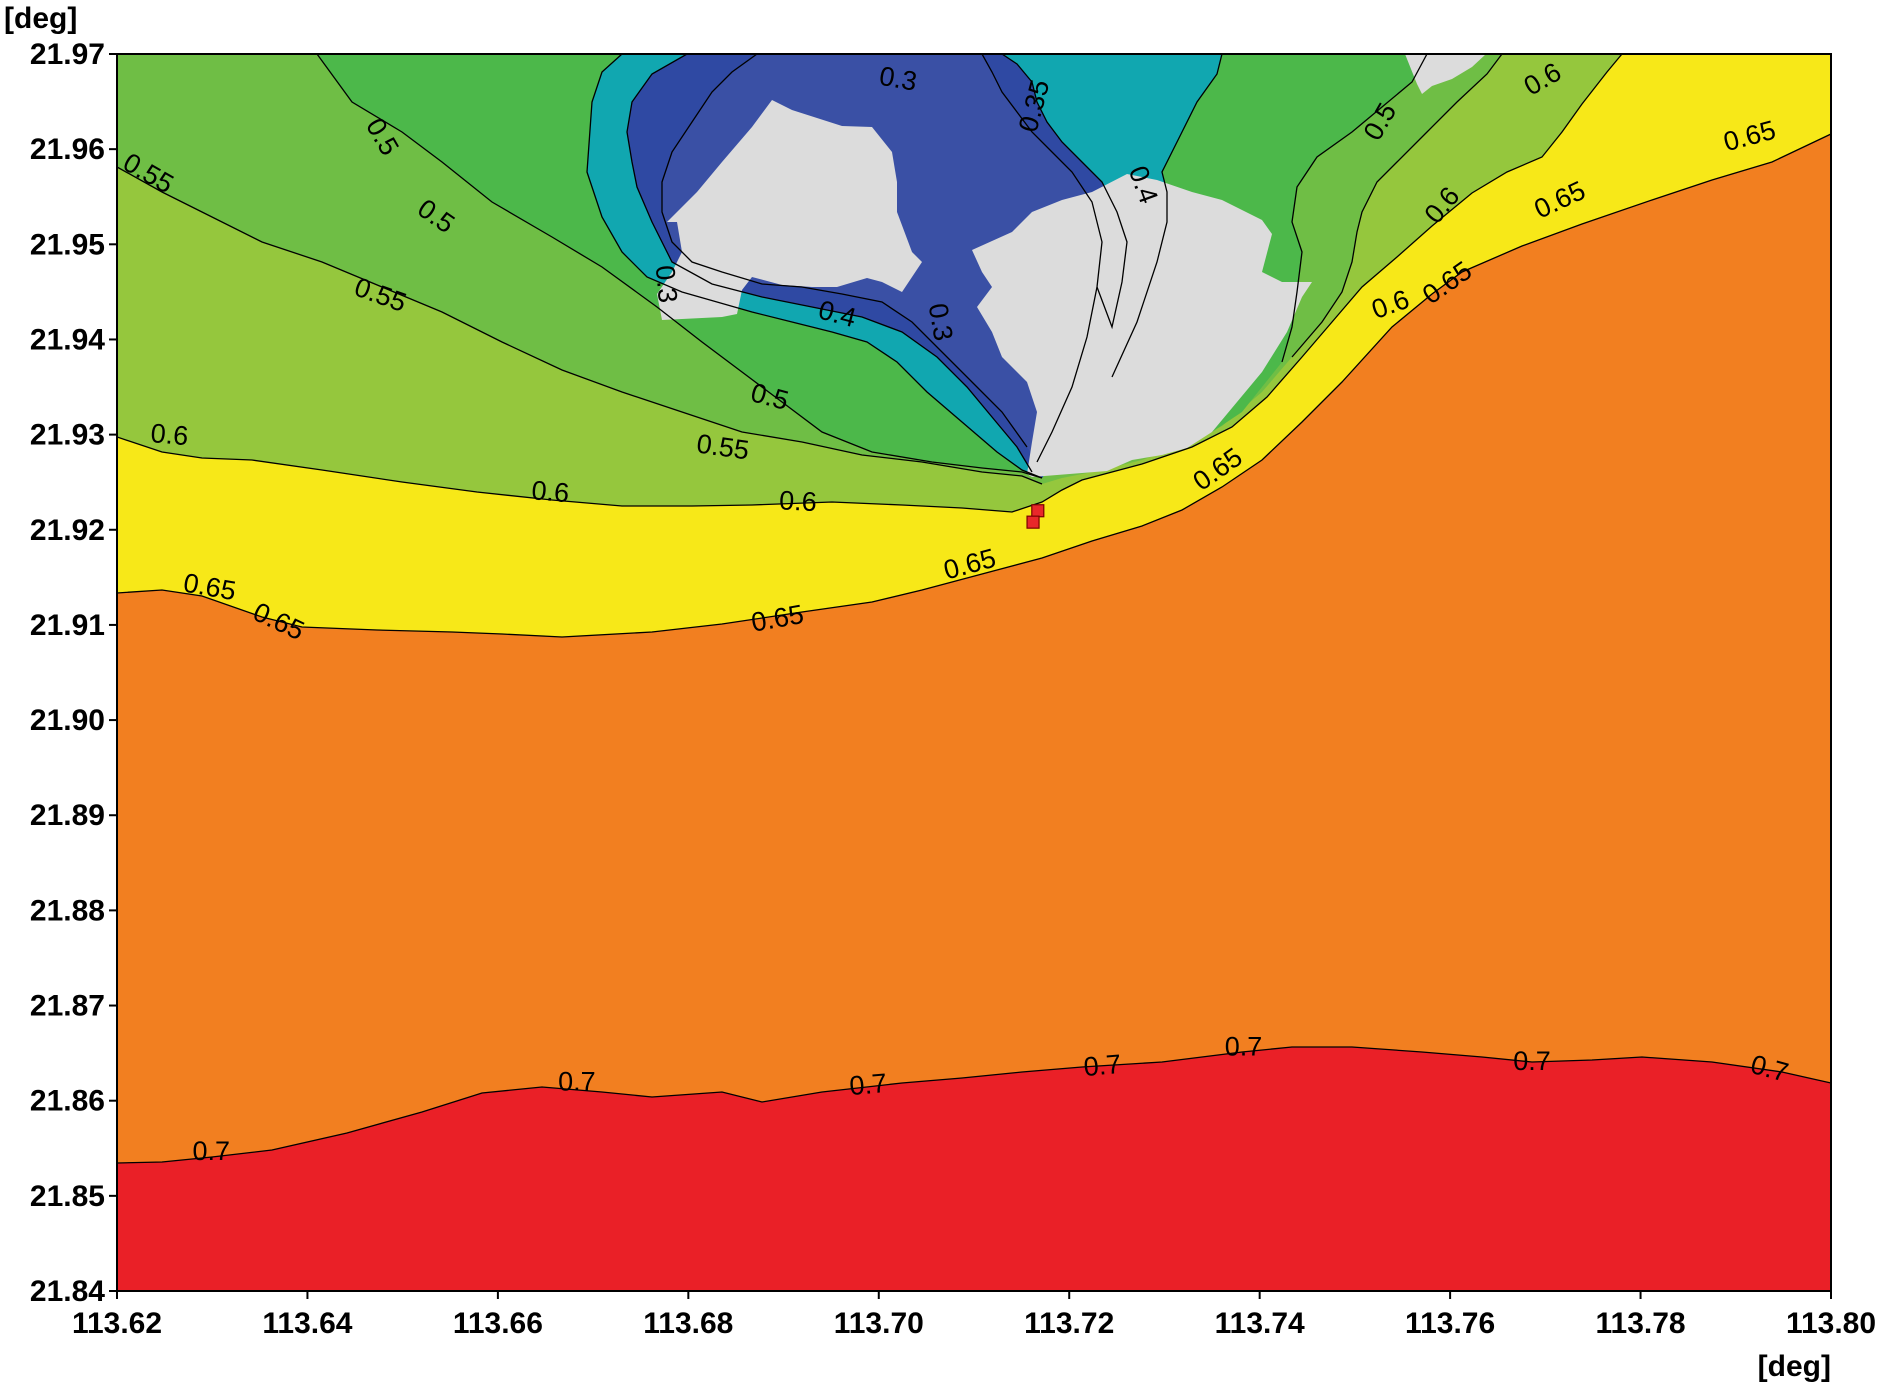 The image size is (1883, 1383). I want to click on y-tick-label: 21.95, so click(67, 244).